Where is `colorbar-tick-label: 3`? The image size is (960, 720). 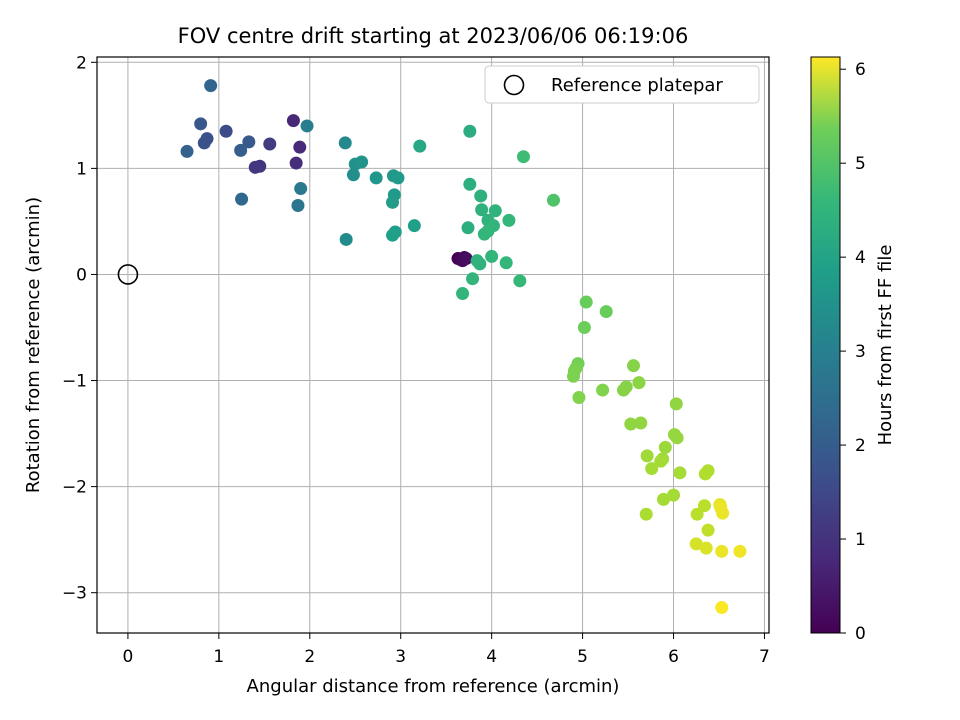 colorbar-tick-label: 3 is located at coordinates (860, 352).